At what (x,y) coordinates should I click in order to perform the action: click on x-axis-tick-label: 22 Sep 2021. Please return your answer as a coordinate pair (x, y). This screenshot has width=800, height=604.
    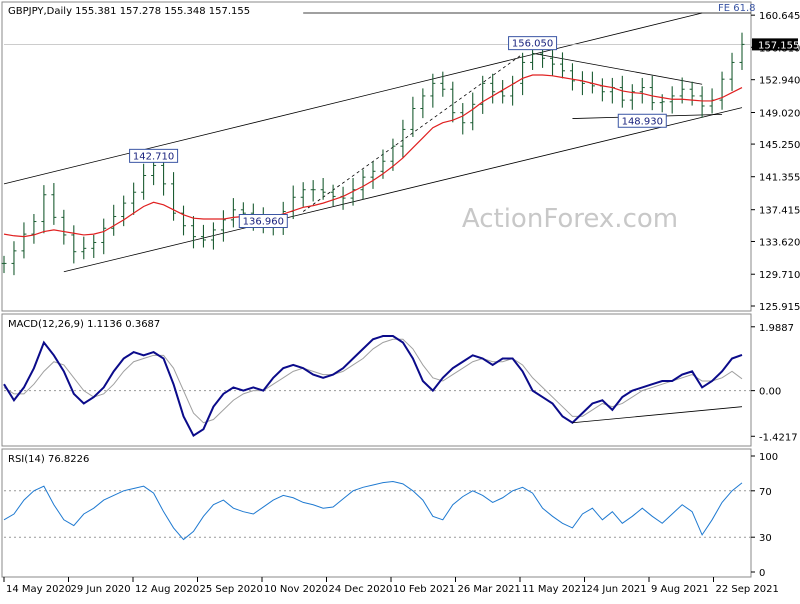
    Looking at the image, I should click on (747, 589).